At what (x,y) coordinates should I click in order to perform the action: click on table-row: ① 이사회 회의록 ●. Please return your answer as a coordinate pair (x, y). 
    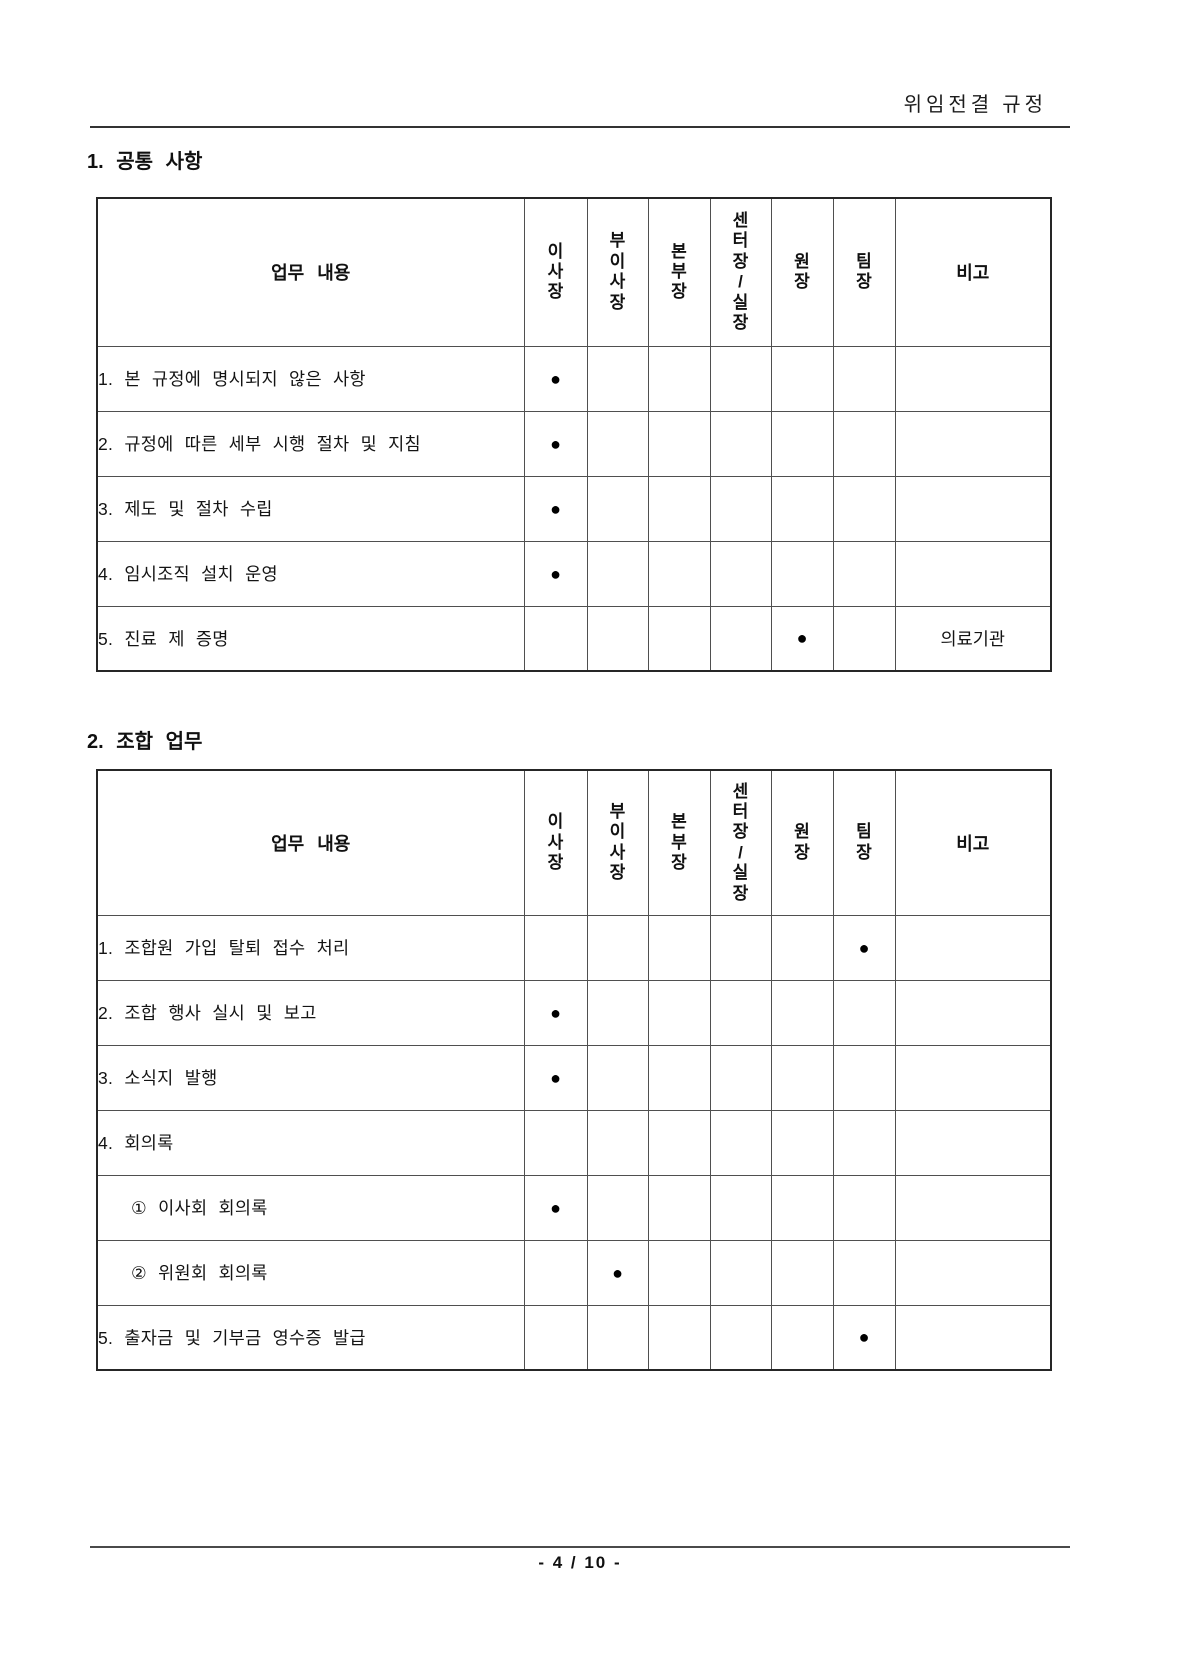
    Looking at the image, I should click on (574, 1207).